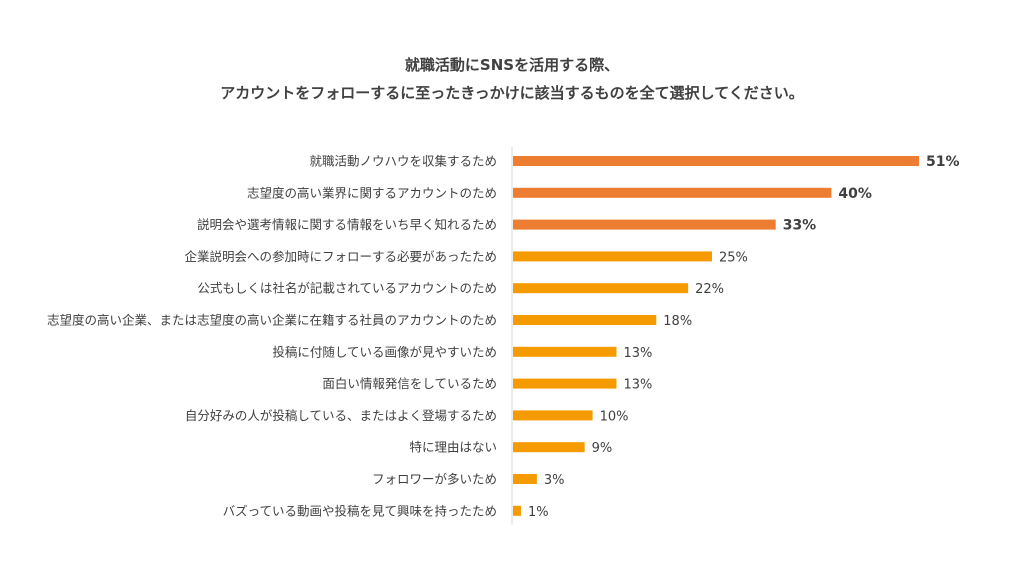 The height and width of the screenshot is (576, 1024). What do you see at coordinates (360, 510) in the screenshot?
I see `category-label: バズっている動画や投稿を見て興味を持ったため` at bounding box center [360, 510].